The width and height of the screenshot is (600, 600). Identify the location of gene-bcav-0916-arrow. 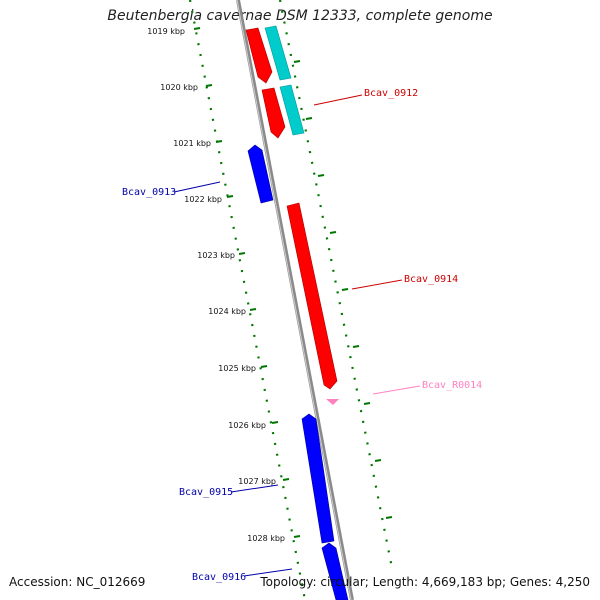
(335, 571).